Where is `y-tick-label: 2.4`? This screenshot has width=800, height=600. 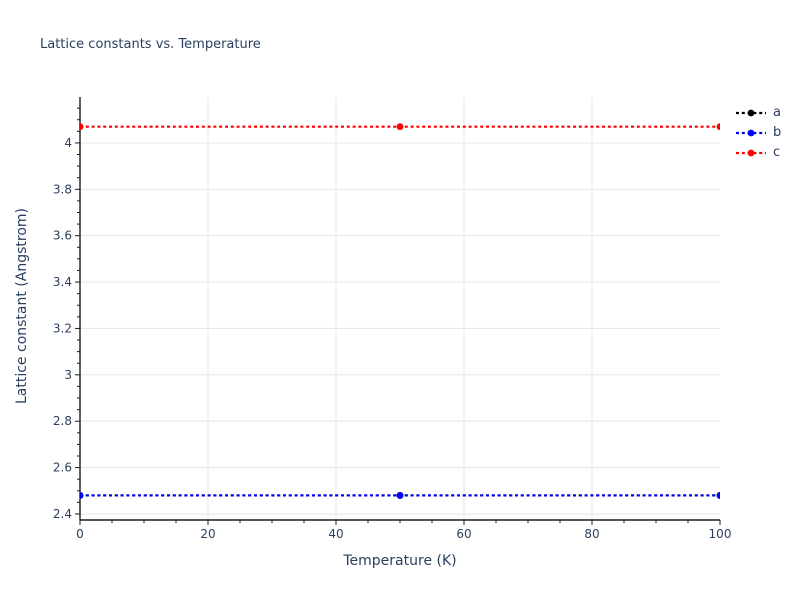
y-tick-label: 2.4 is located at coordinates (62, 514).